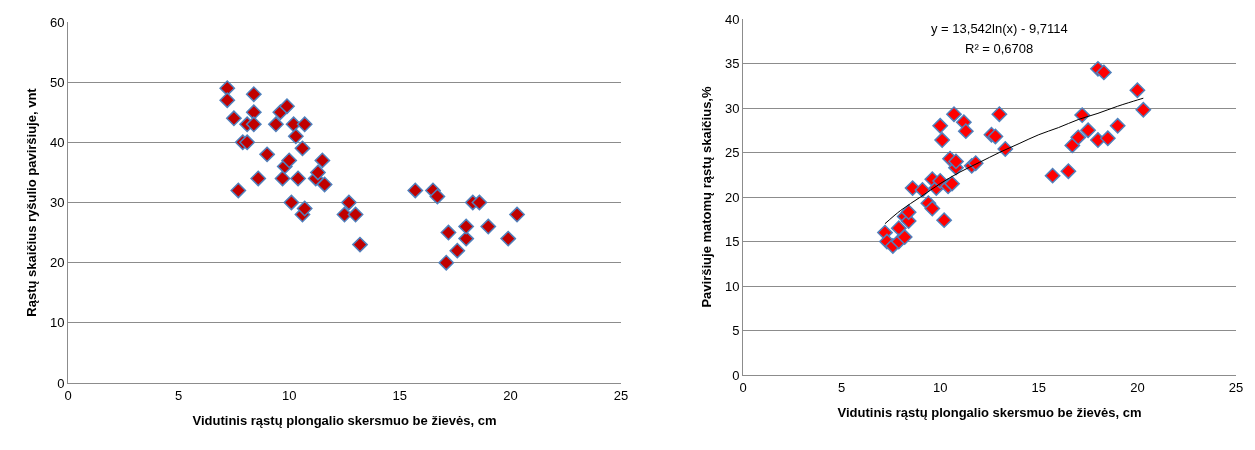 The height and width of the screenshot is (450, 1255). I want to click on annotation: R² = 0,6708, so click(999, 48).